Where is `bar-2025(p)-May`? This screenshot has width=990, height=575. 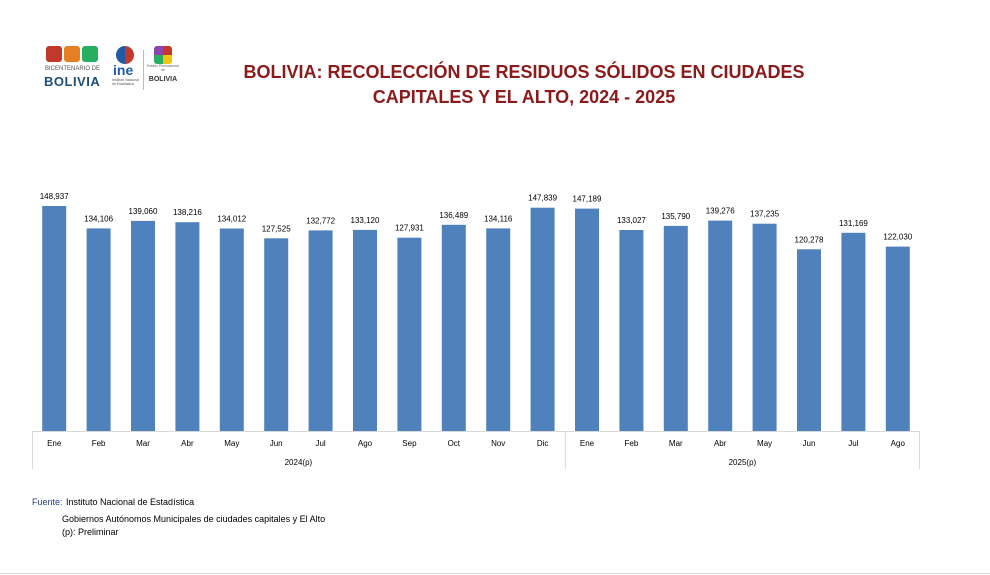 bar-2025(p)-May is located at coordinates (764, 327).